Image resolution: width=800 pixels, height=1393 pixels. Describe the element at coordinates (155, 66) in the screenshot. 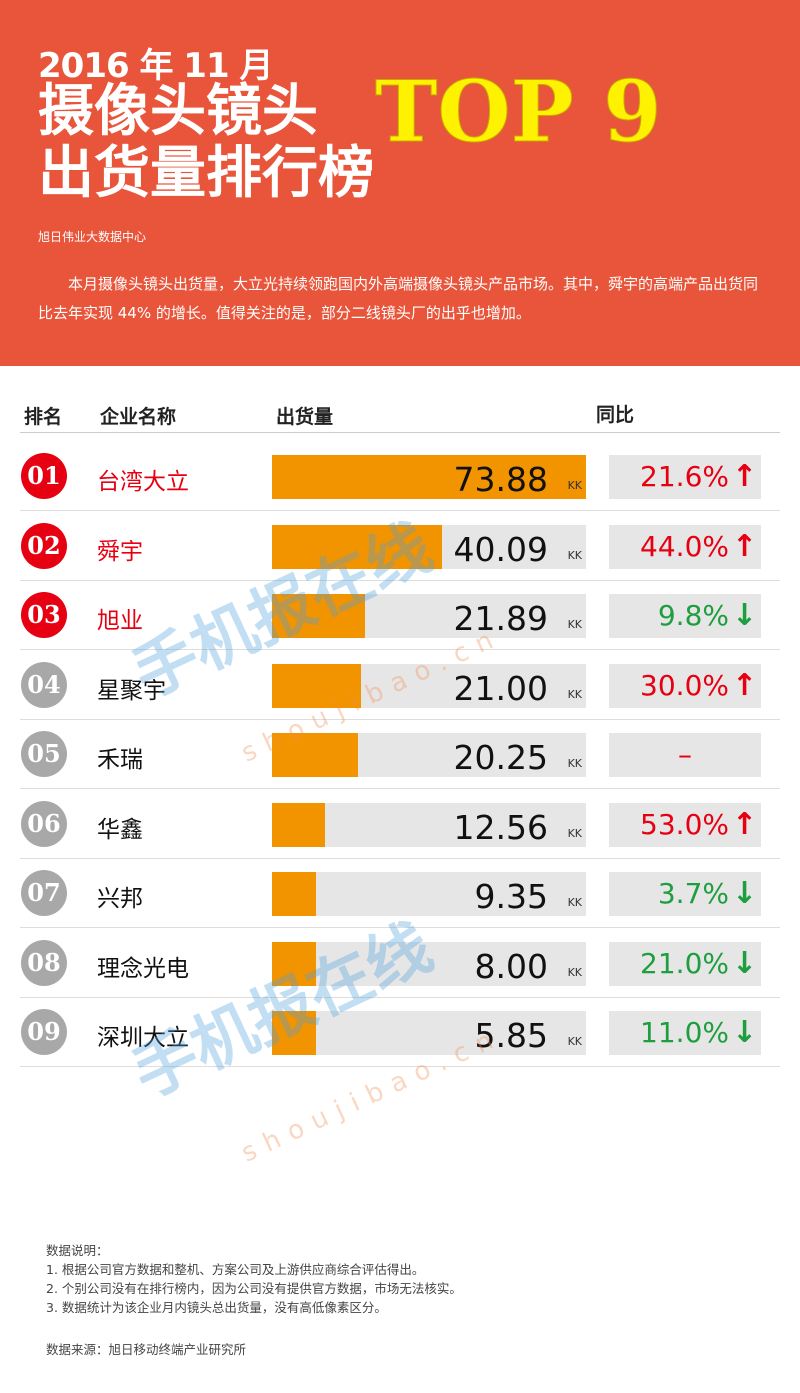

I see `header-date: 2016 年 11 月` at that location.